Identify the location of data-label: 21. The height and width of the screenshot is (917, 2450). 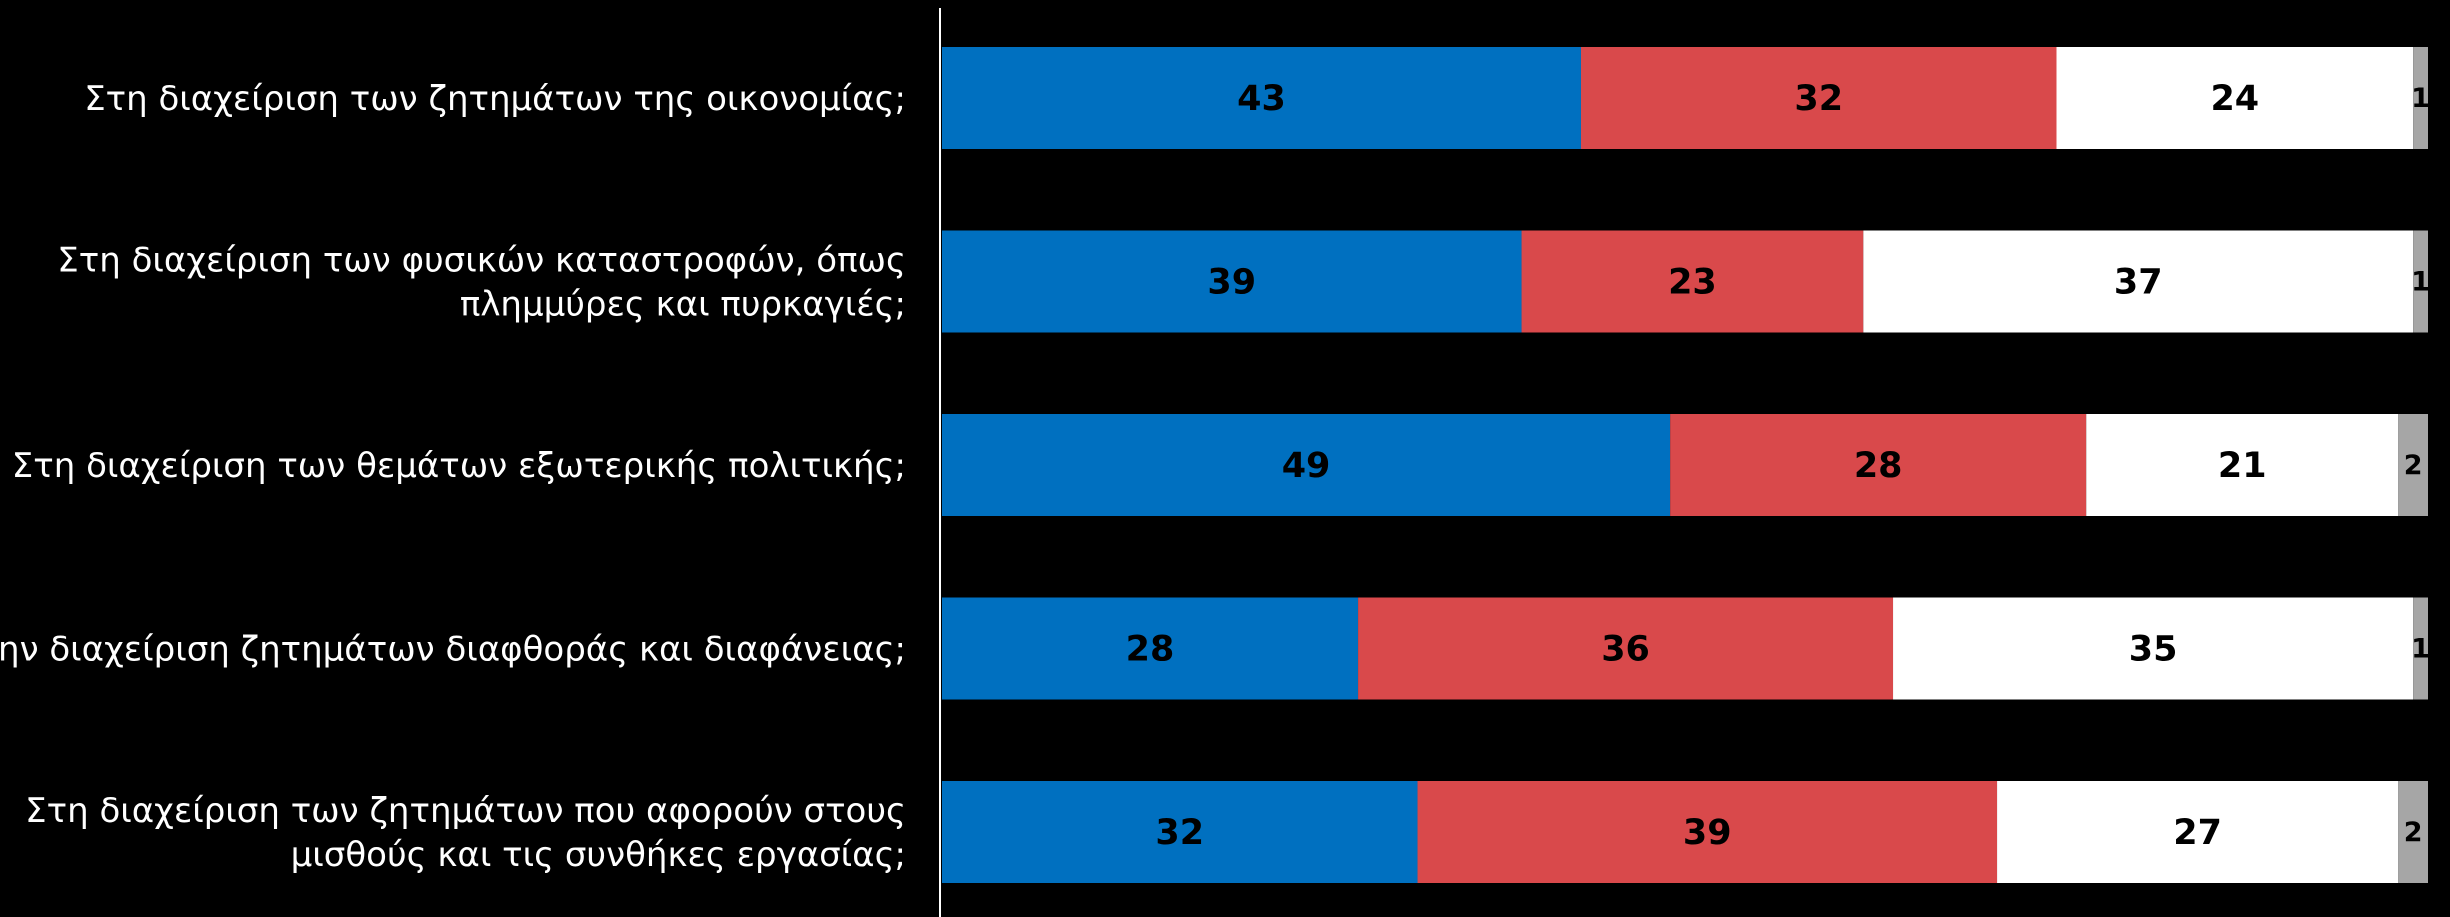
(2242, 466).